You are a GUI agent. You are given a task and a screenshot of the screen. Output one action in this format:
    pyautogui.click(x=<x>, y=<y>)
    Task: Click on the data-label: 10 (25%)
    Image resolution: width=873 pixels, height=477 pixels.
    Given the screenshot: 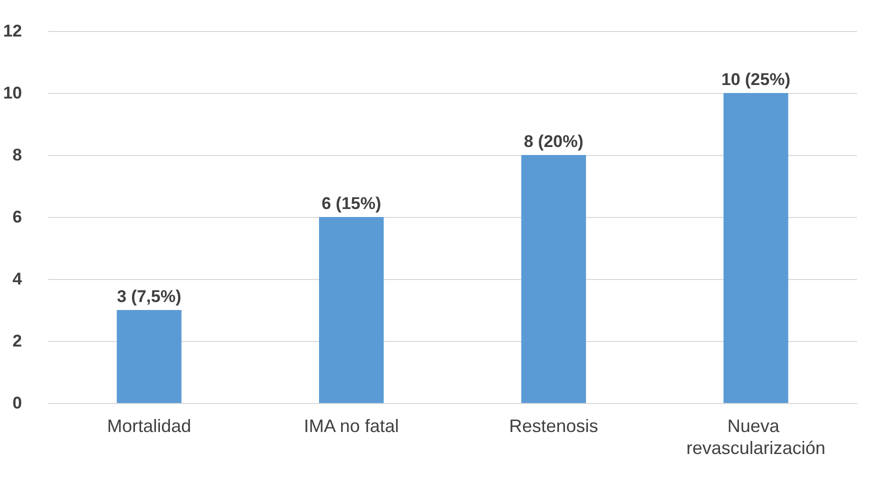 What is the action you would take?
    pyautogui.click(x=755, y=79)
    